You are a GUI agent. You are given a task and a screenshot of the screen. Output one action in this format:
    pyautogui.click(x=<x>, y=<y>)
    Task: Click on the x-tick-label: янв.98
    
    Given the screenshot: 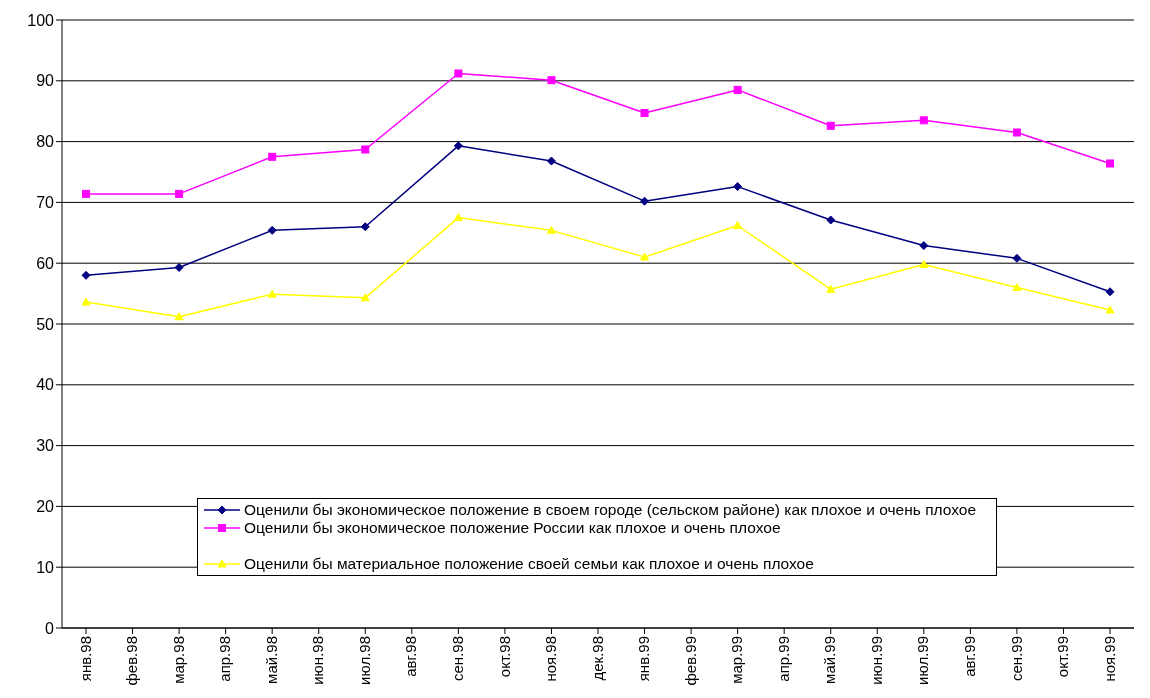 What is the action you would take?
    pyautogui.click(x=85, y=659)
    